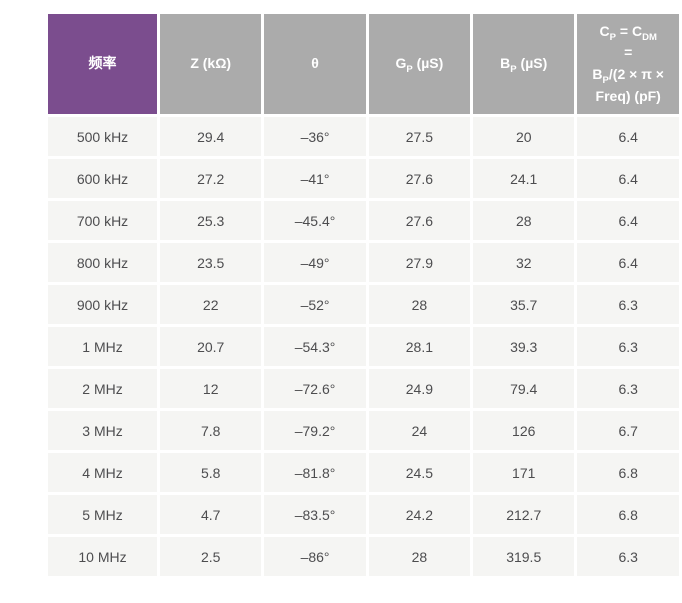  What do you see at coordinates (315, 262) in the screenshot?
I see `cell-theta: –49°` at bounding box center [315, 262].